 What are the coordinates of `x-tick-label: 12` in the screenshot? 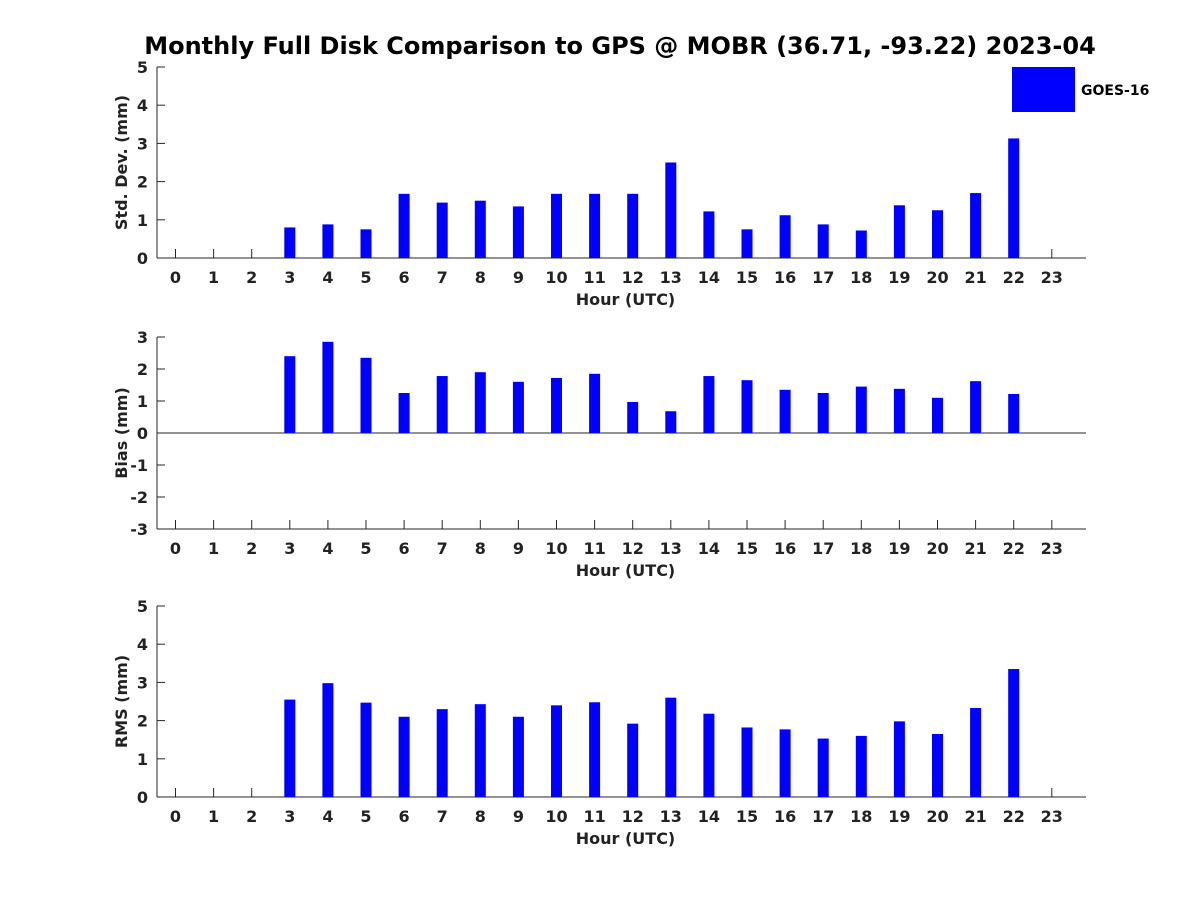 It's located at (633, 548).